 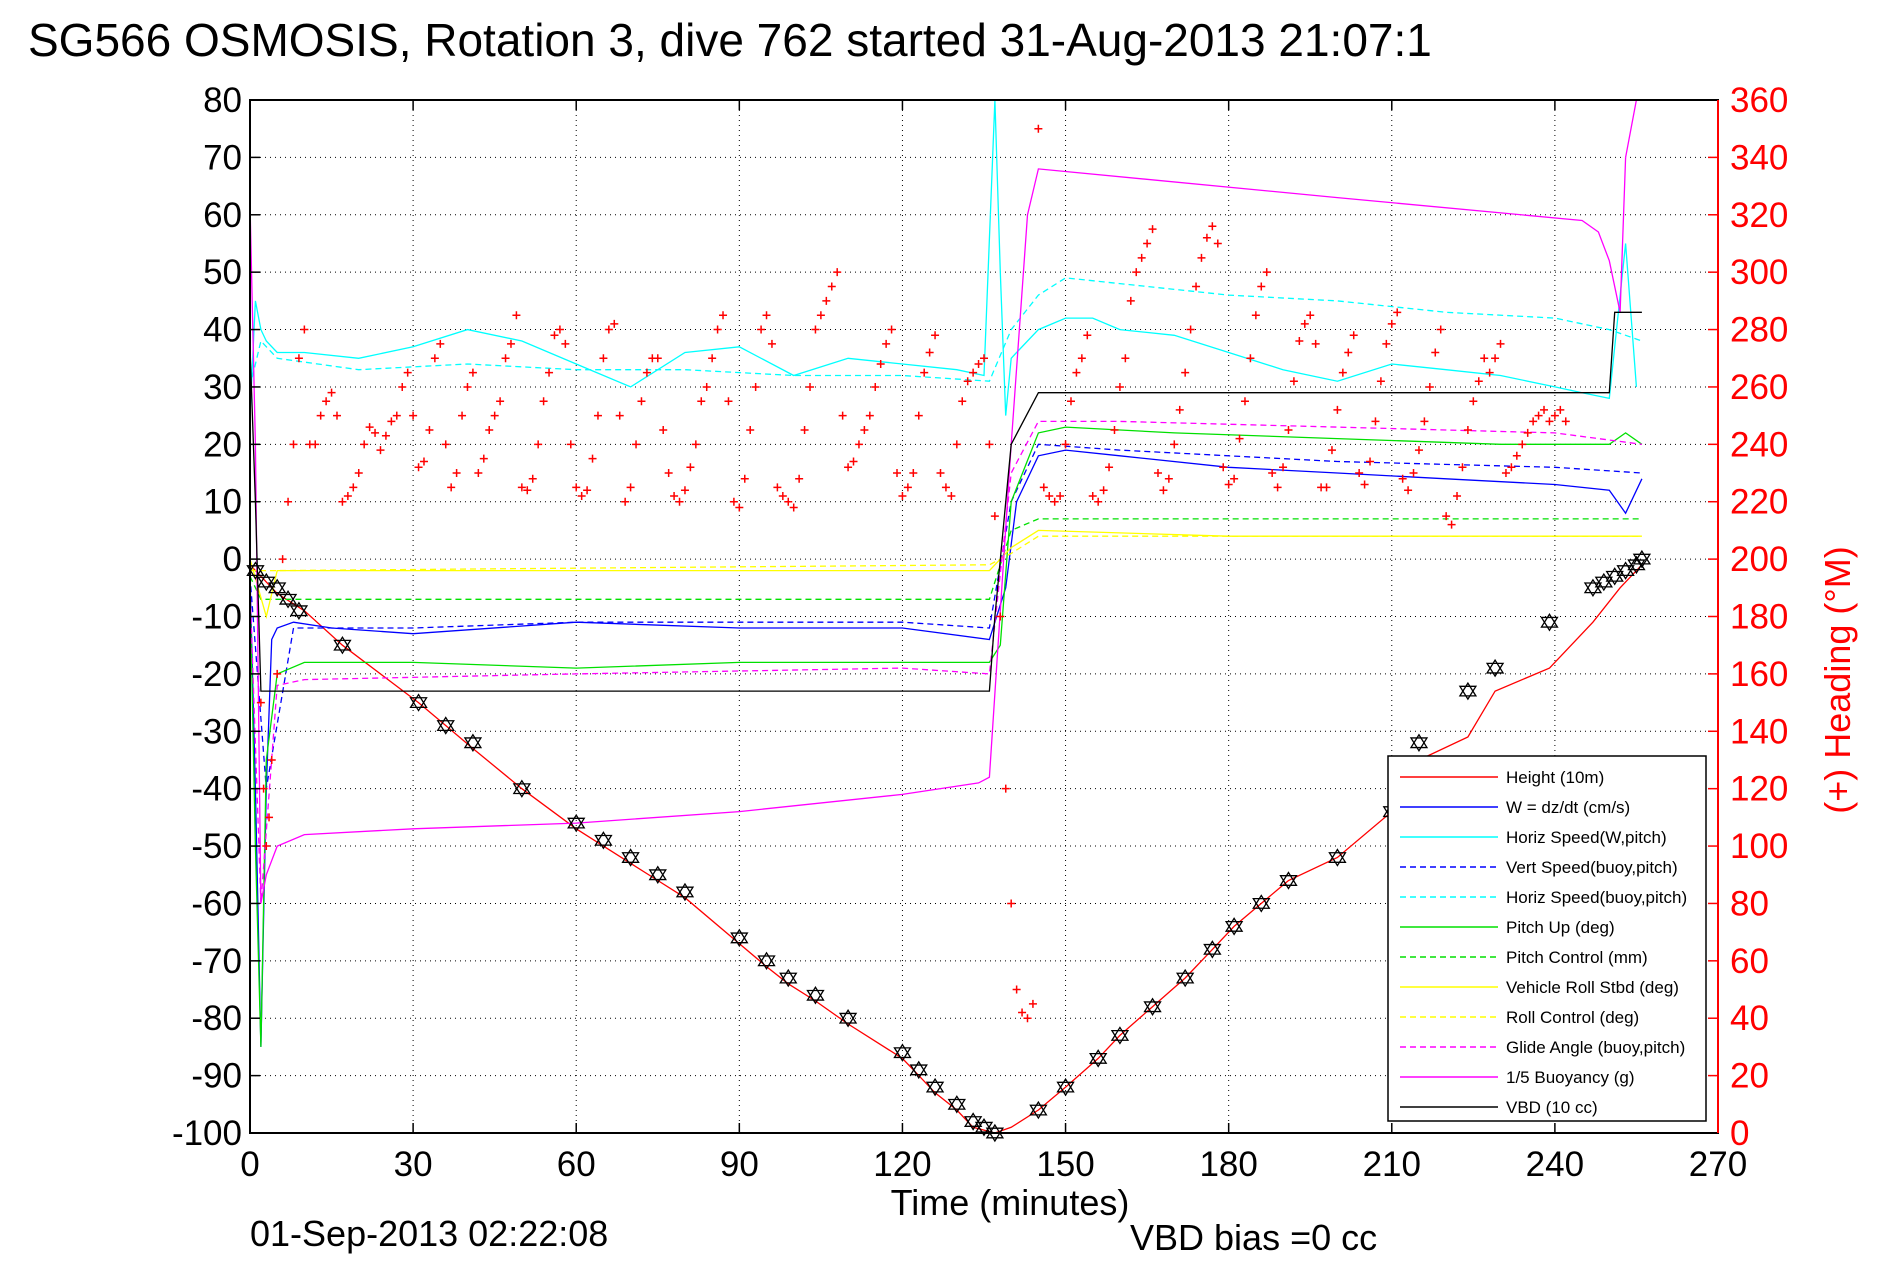 I want to click on y2-tick-label: 360, so click(x=1759, y=100).